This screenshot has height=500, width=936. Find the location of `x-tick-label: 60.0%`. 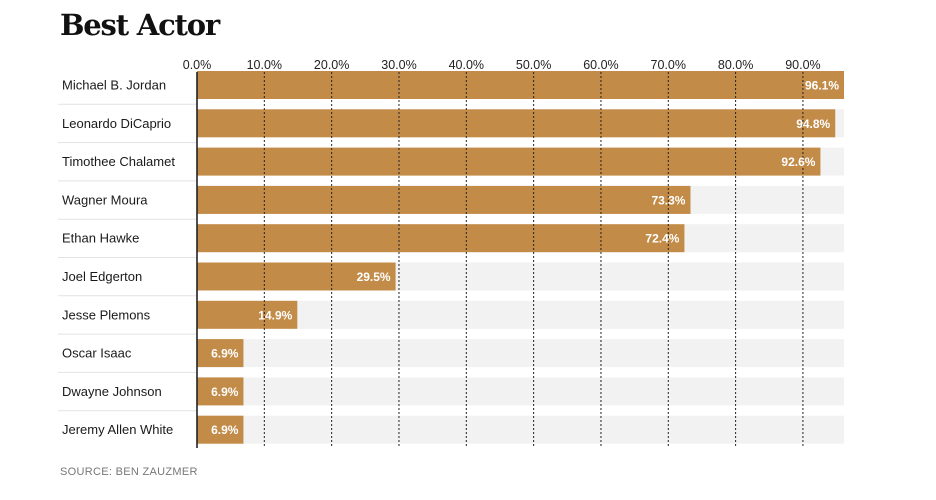

x-tick-label: 60.0% is located at coordinates (600, 65).